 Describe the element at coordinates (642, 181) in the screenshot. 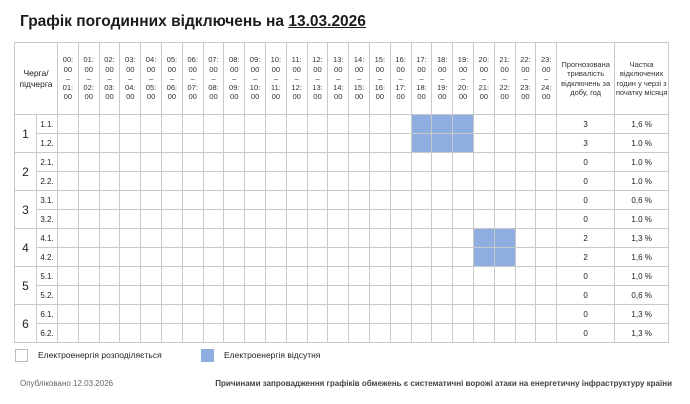

I see `share-value: 1.0 %` at that location.